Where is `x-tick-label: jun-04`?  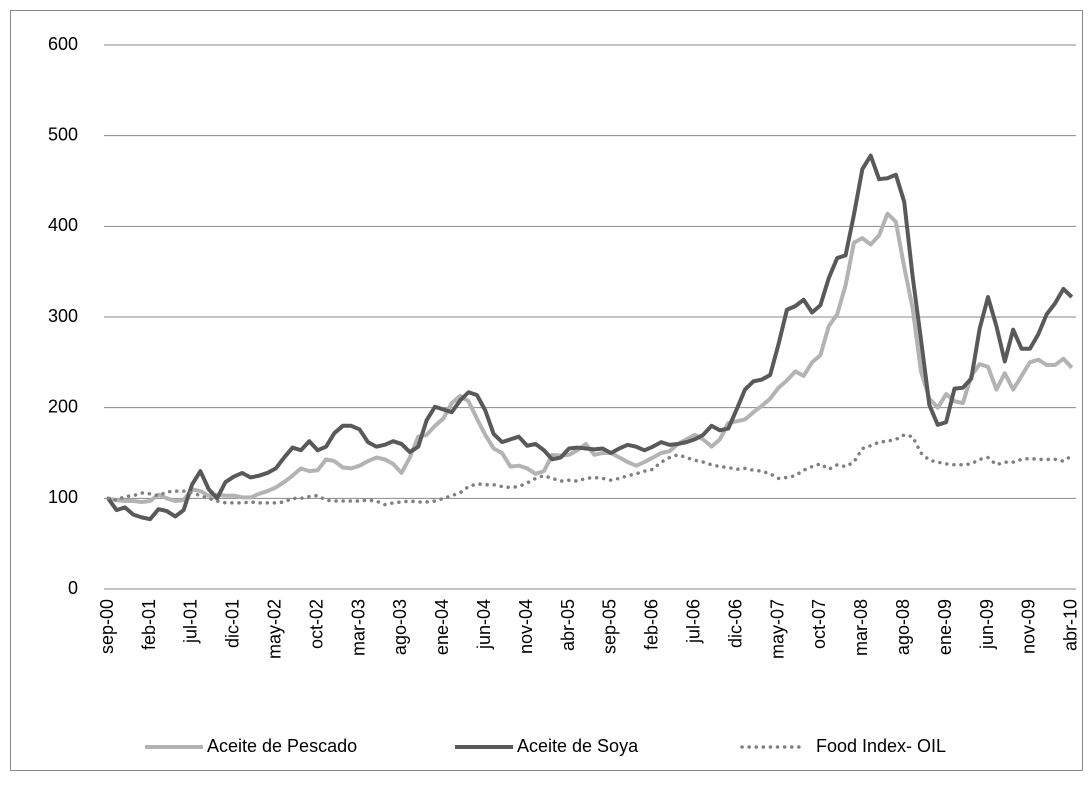 x-tick-label: jun-04 is located at coordinates (484, 624).